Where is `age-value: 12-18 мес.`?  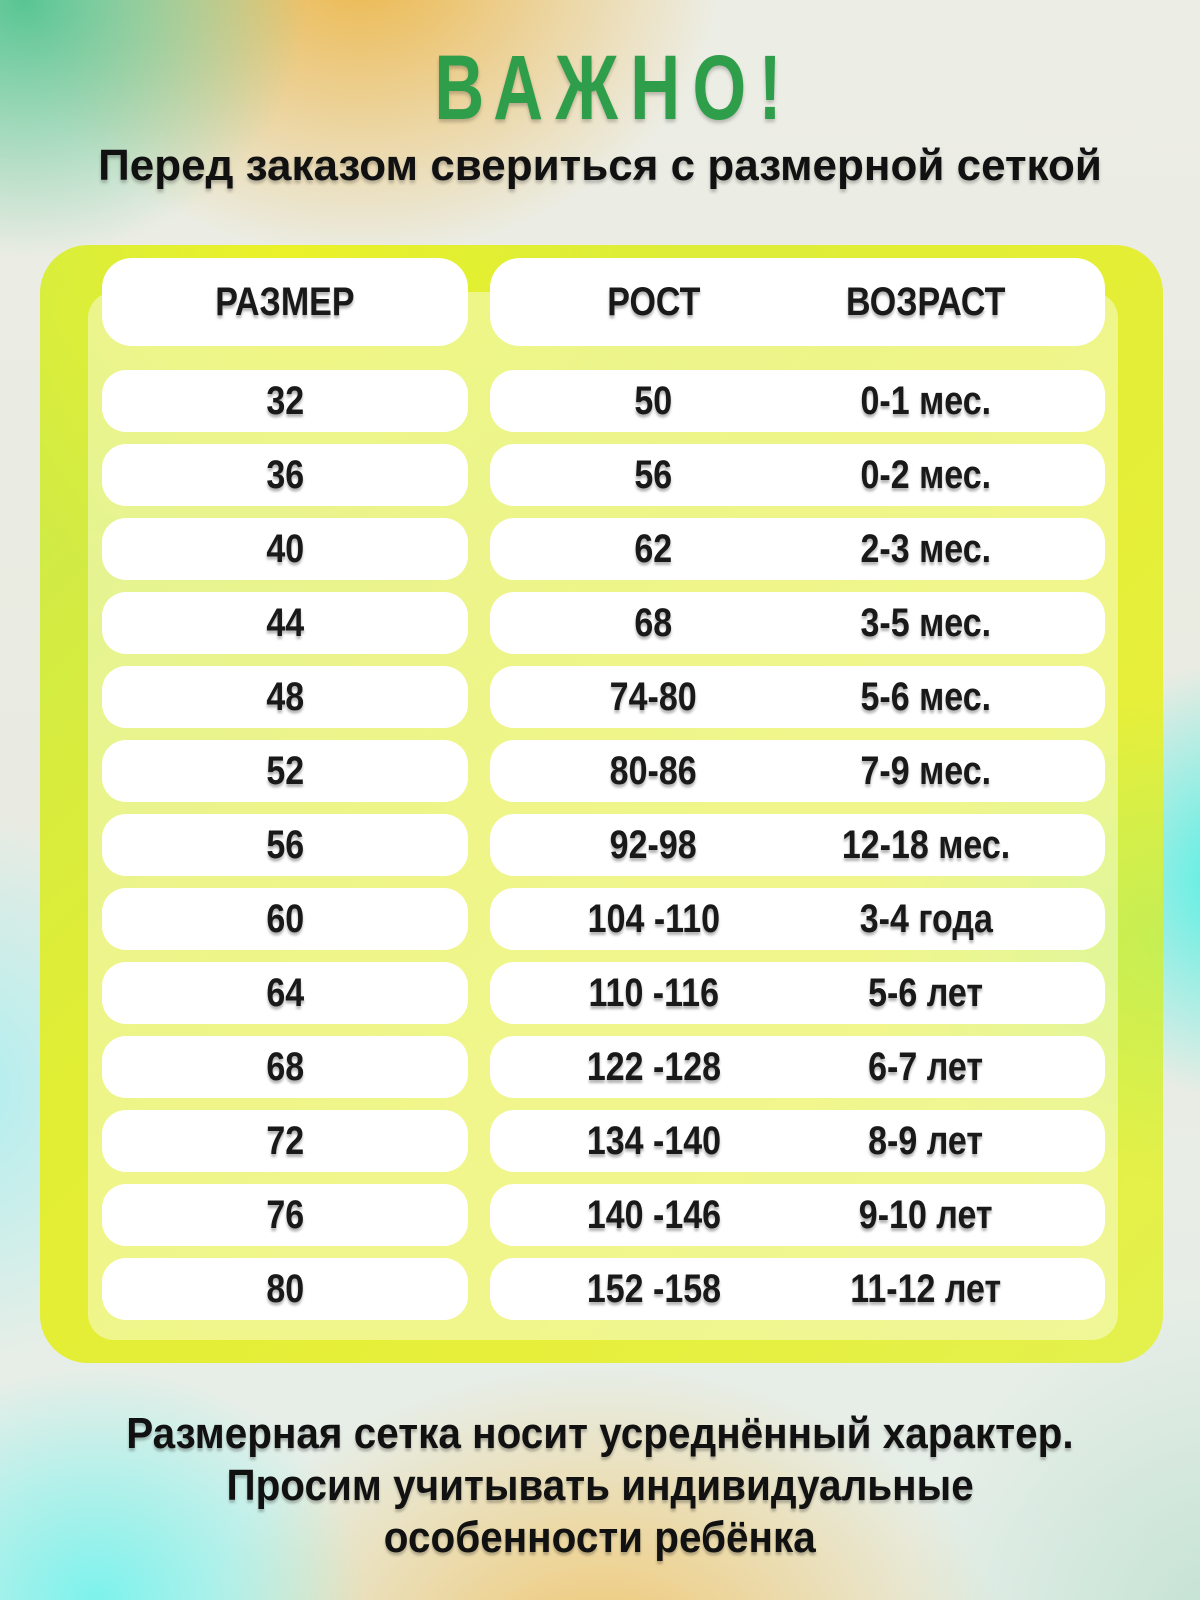 age-value: 12-18 мес. is located at coordinates (926, 845).